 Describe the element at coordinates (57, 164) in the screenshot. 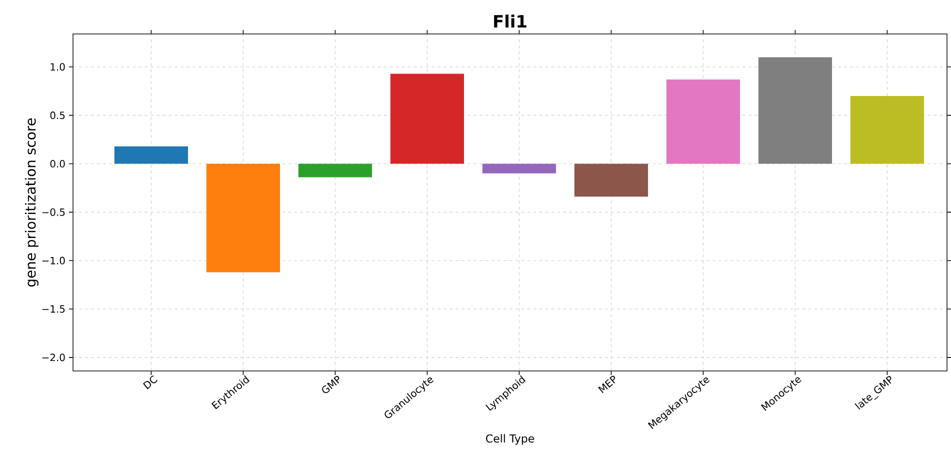

I see `y-tick-label: 0.0` at that location.